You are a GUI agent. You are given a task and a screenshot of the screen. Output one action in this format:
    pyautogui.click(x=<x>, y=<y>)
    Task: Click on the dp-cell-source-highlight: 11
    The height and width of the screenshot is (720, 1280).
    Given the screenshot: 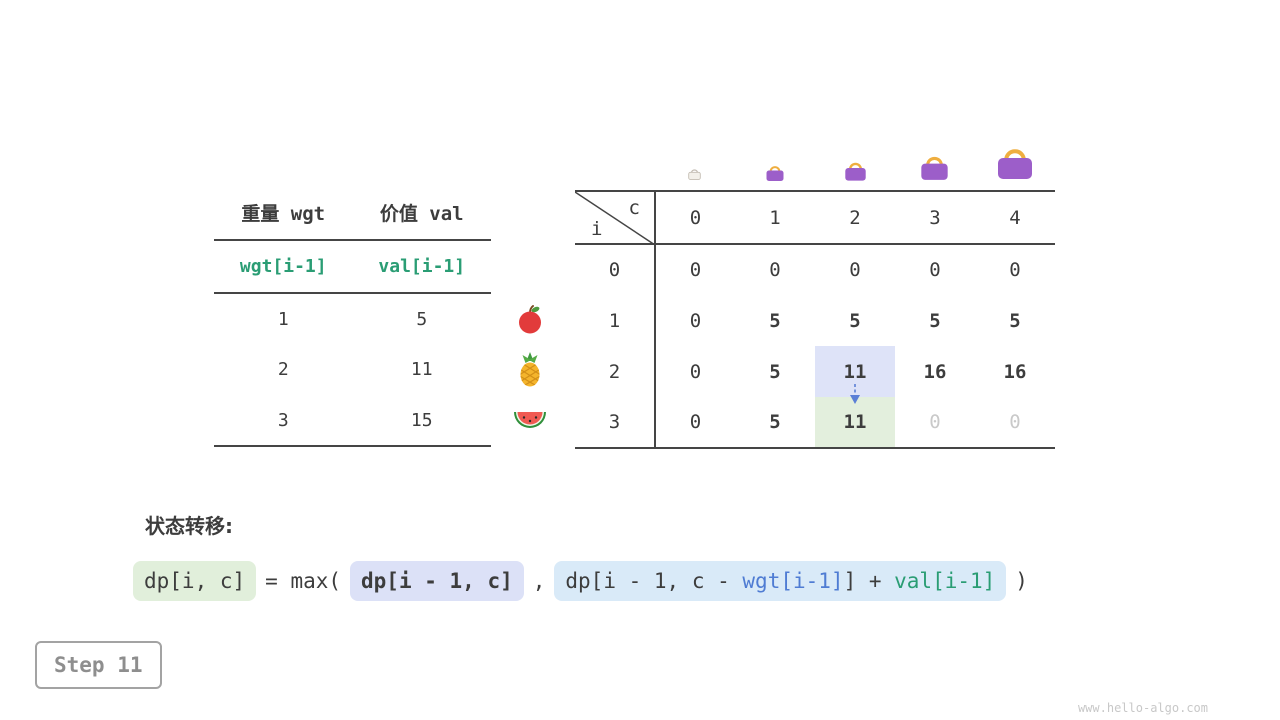 What is the action you would take?
    pyautogui.click(x=855, y=371)
    